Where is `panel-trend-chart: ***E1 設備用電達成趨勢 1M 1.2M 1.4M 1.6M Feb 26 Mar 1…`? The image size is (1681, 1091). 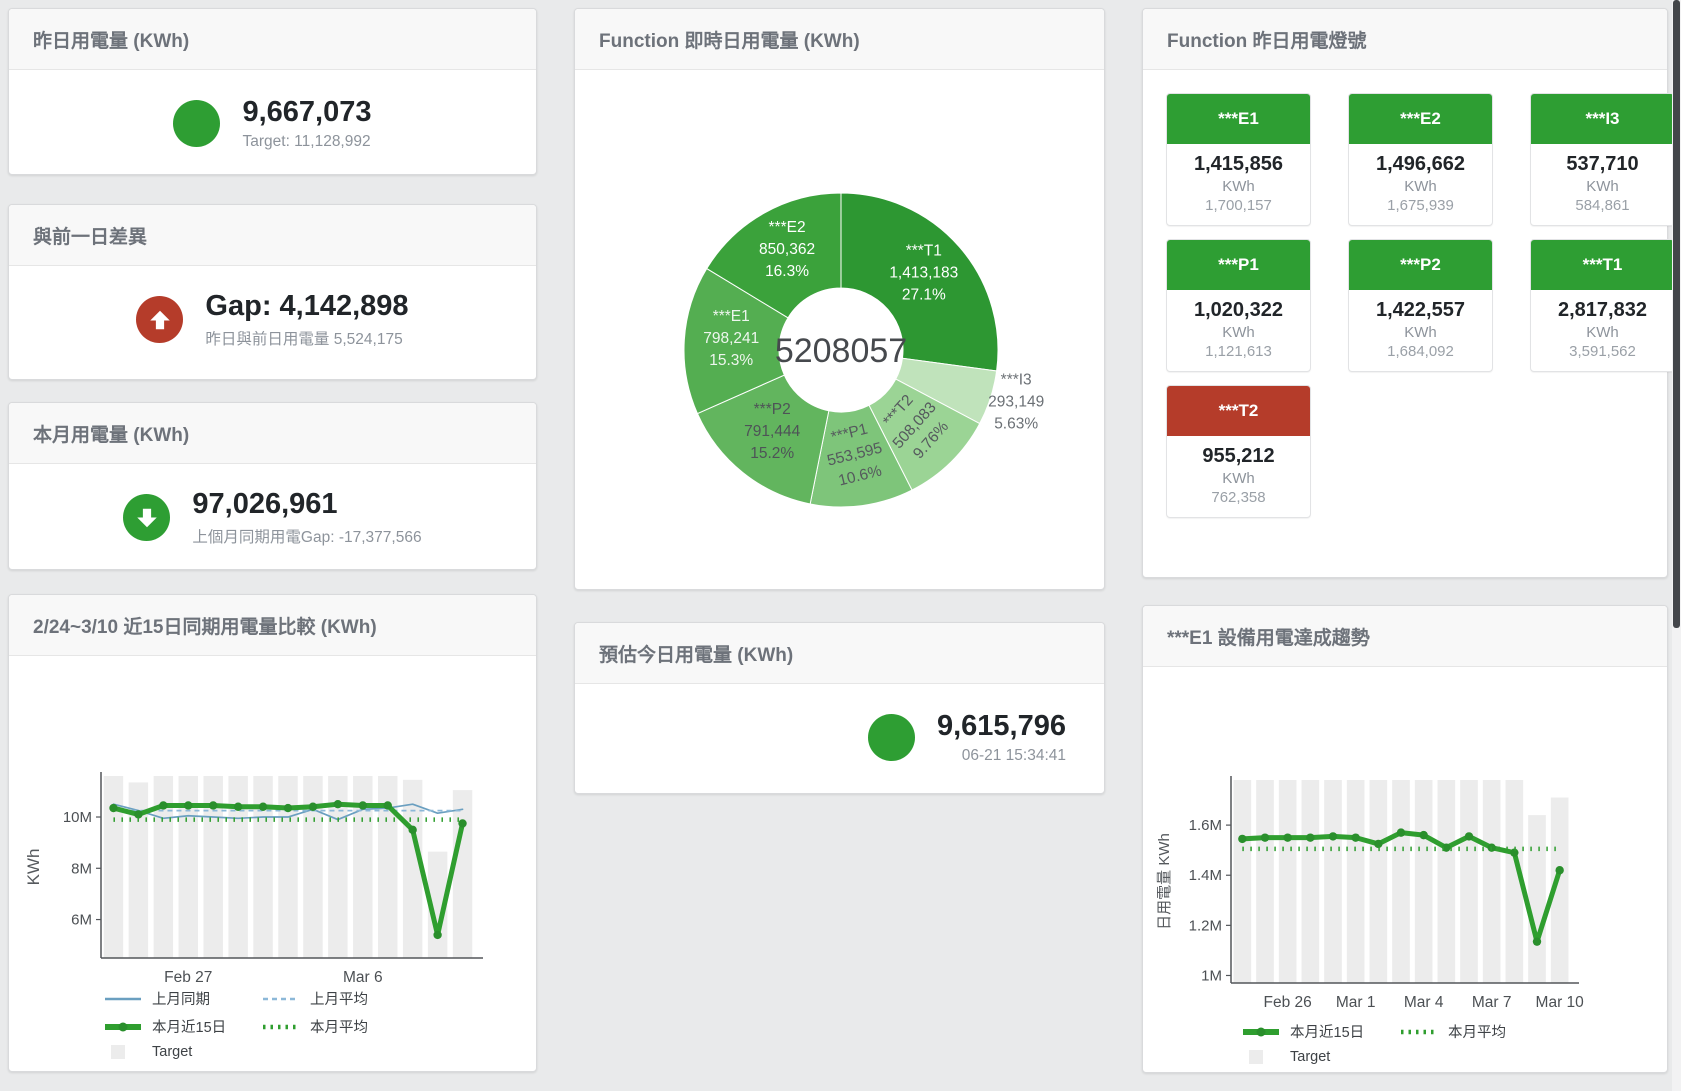 panel-trend-chart: ***E1 設備用電達成趨勢 1M 1.2M 1.4M 1.6M Feb 26 Mar 1… is located at coordinates (1405, 839).